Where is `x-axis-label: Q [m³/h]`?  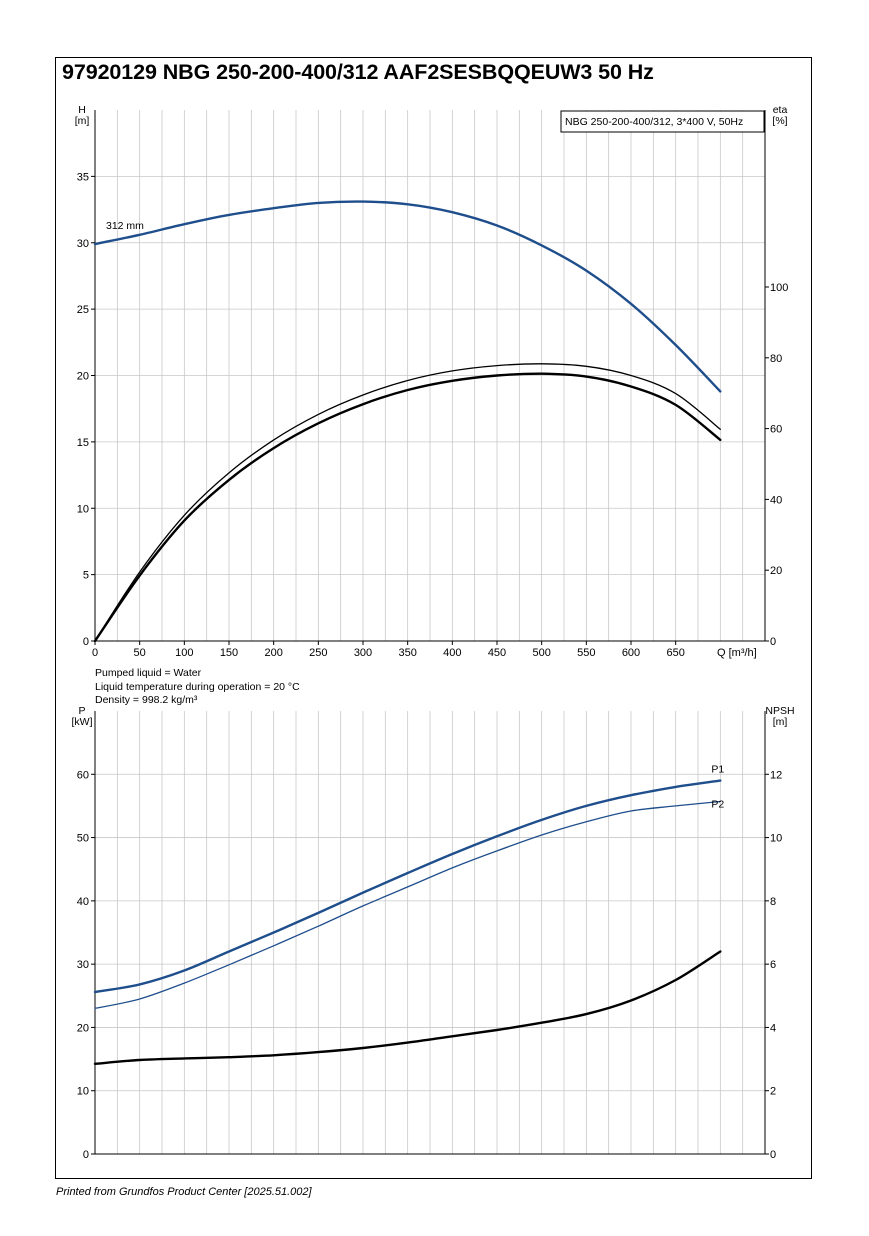 x-axis-label: Q [m³/h] is located at coordinates (737, 653).